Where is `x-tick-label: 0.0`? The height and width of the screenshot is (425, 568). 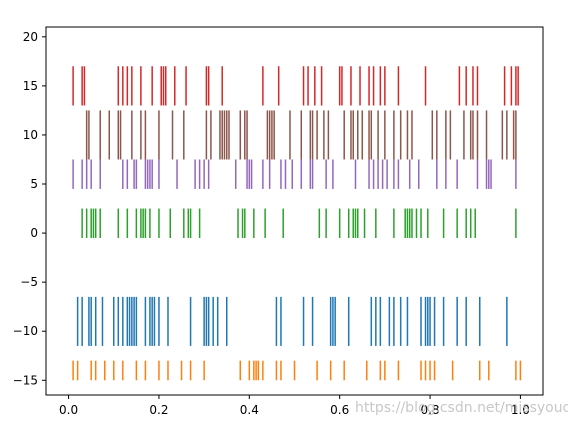
x-tick-label: 0.0 is located at coordinates (68, 410).